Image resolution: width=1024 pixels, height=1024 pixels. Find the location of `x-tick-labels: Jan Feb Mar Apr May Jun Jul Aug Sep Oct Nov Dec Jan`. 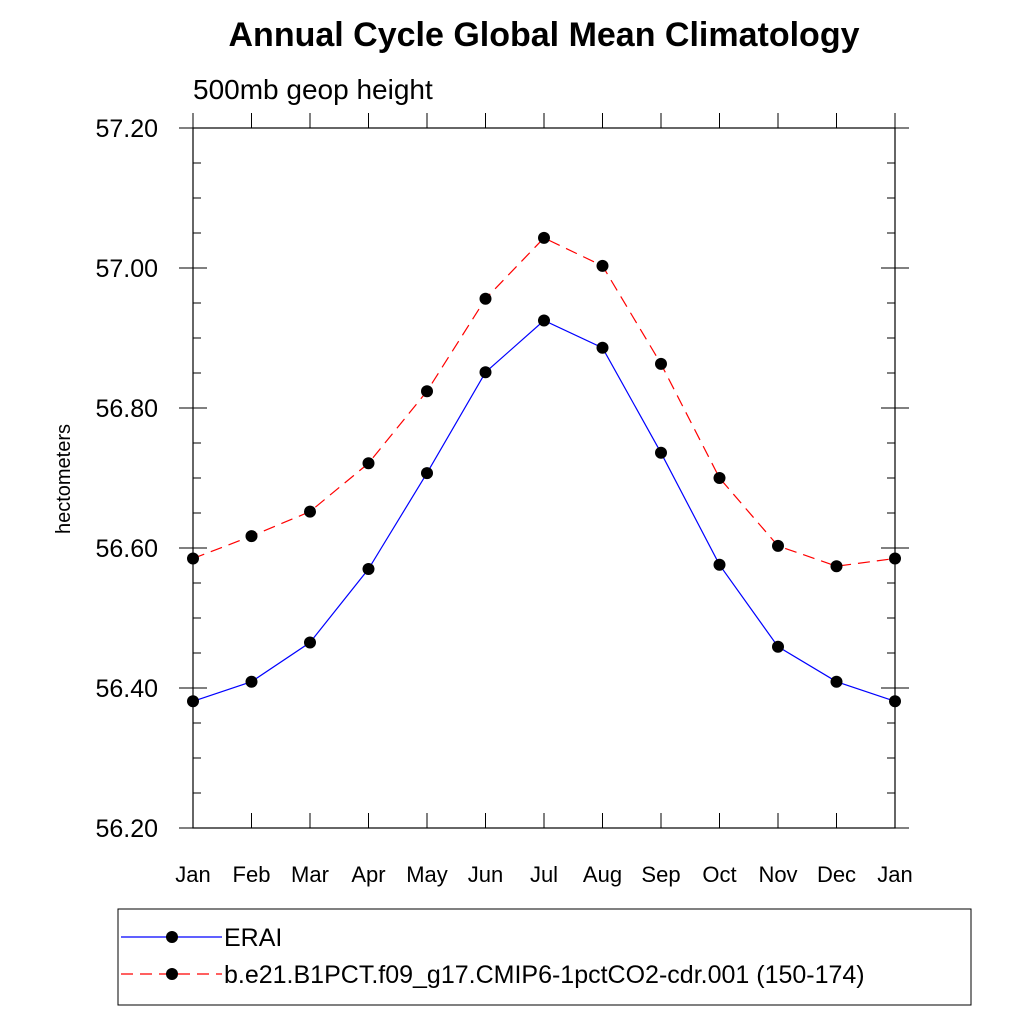

x-tick-labels: Jan Feb Mar Apr May Jun Jul Aug Sep Oct Nov Dec Jan is located at coordinates (543, 874).